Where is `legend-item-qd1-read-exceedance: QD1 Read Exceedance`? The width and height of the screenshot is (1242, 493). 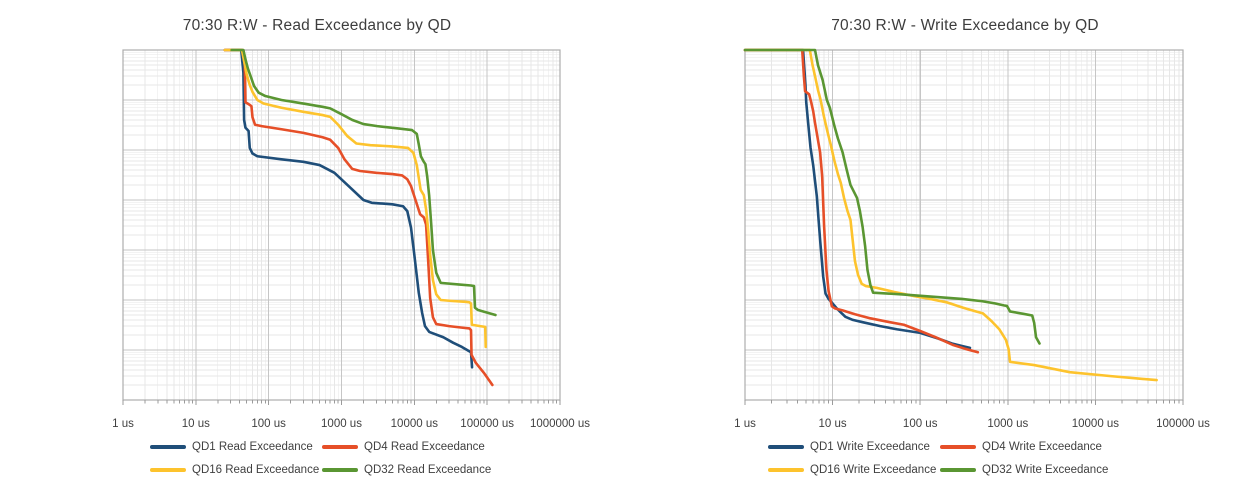 legend-item-qd1-read-exceedance: QD1 Read Exceedance is located at coordinates (236, 447).